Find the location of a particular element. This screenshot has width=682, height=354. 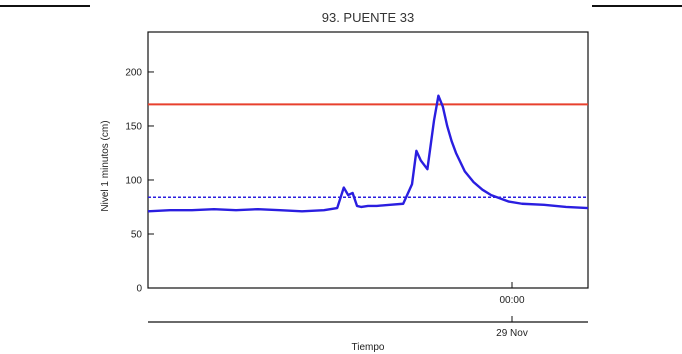

y-axis-label: Nivel 1 minutos (cm) is located at coordinates (105, 165).